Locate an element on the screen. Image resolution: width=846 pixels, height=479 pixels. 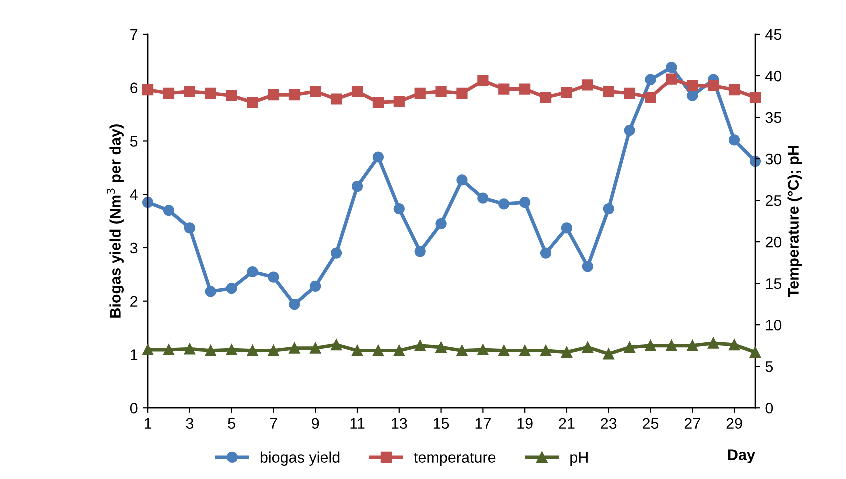
x-tick-label: 19 is located at coordinates (525, 424).